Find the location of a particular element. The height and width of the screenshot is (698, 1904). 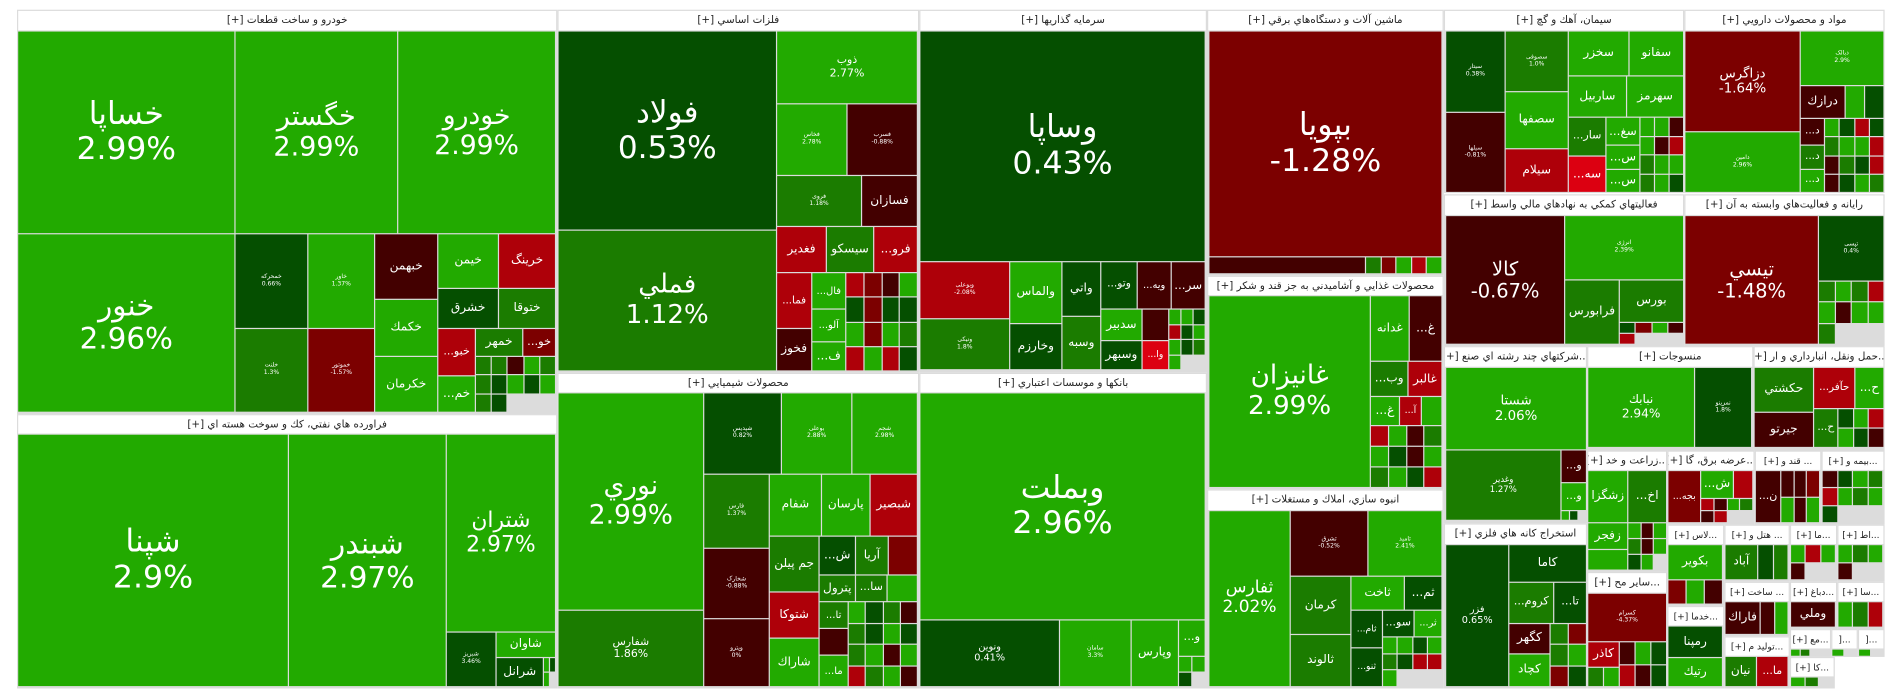

stock-tile: خاور 1.37% is located at coordinates (341, 281).